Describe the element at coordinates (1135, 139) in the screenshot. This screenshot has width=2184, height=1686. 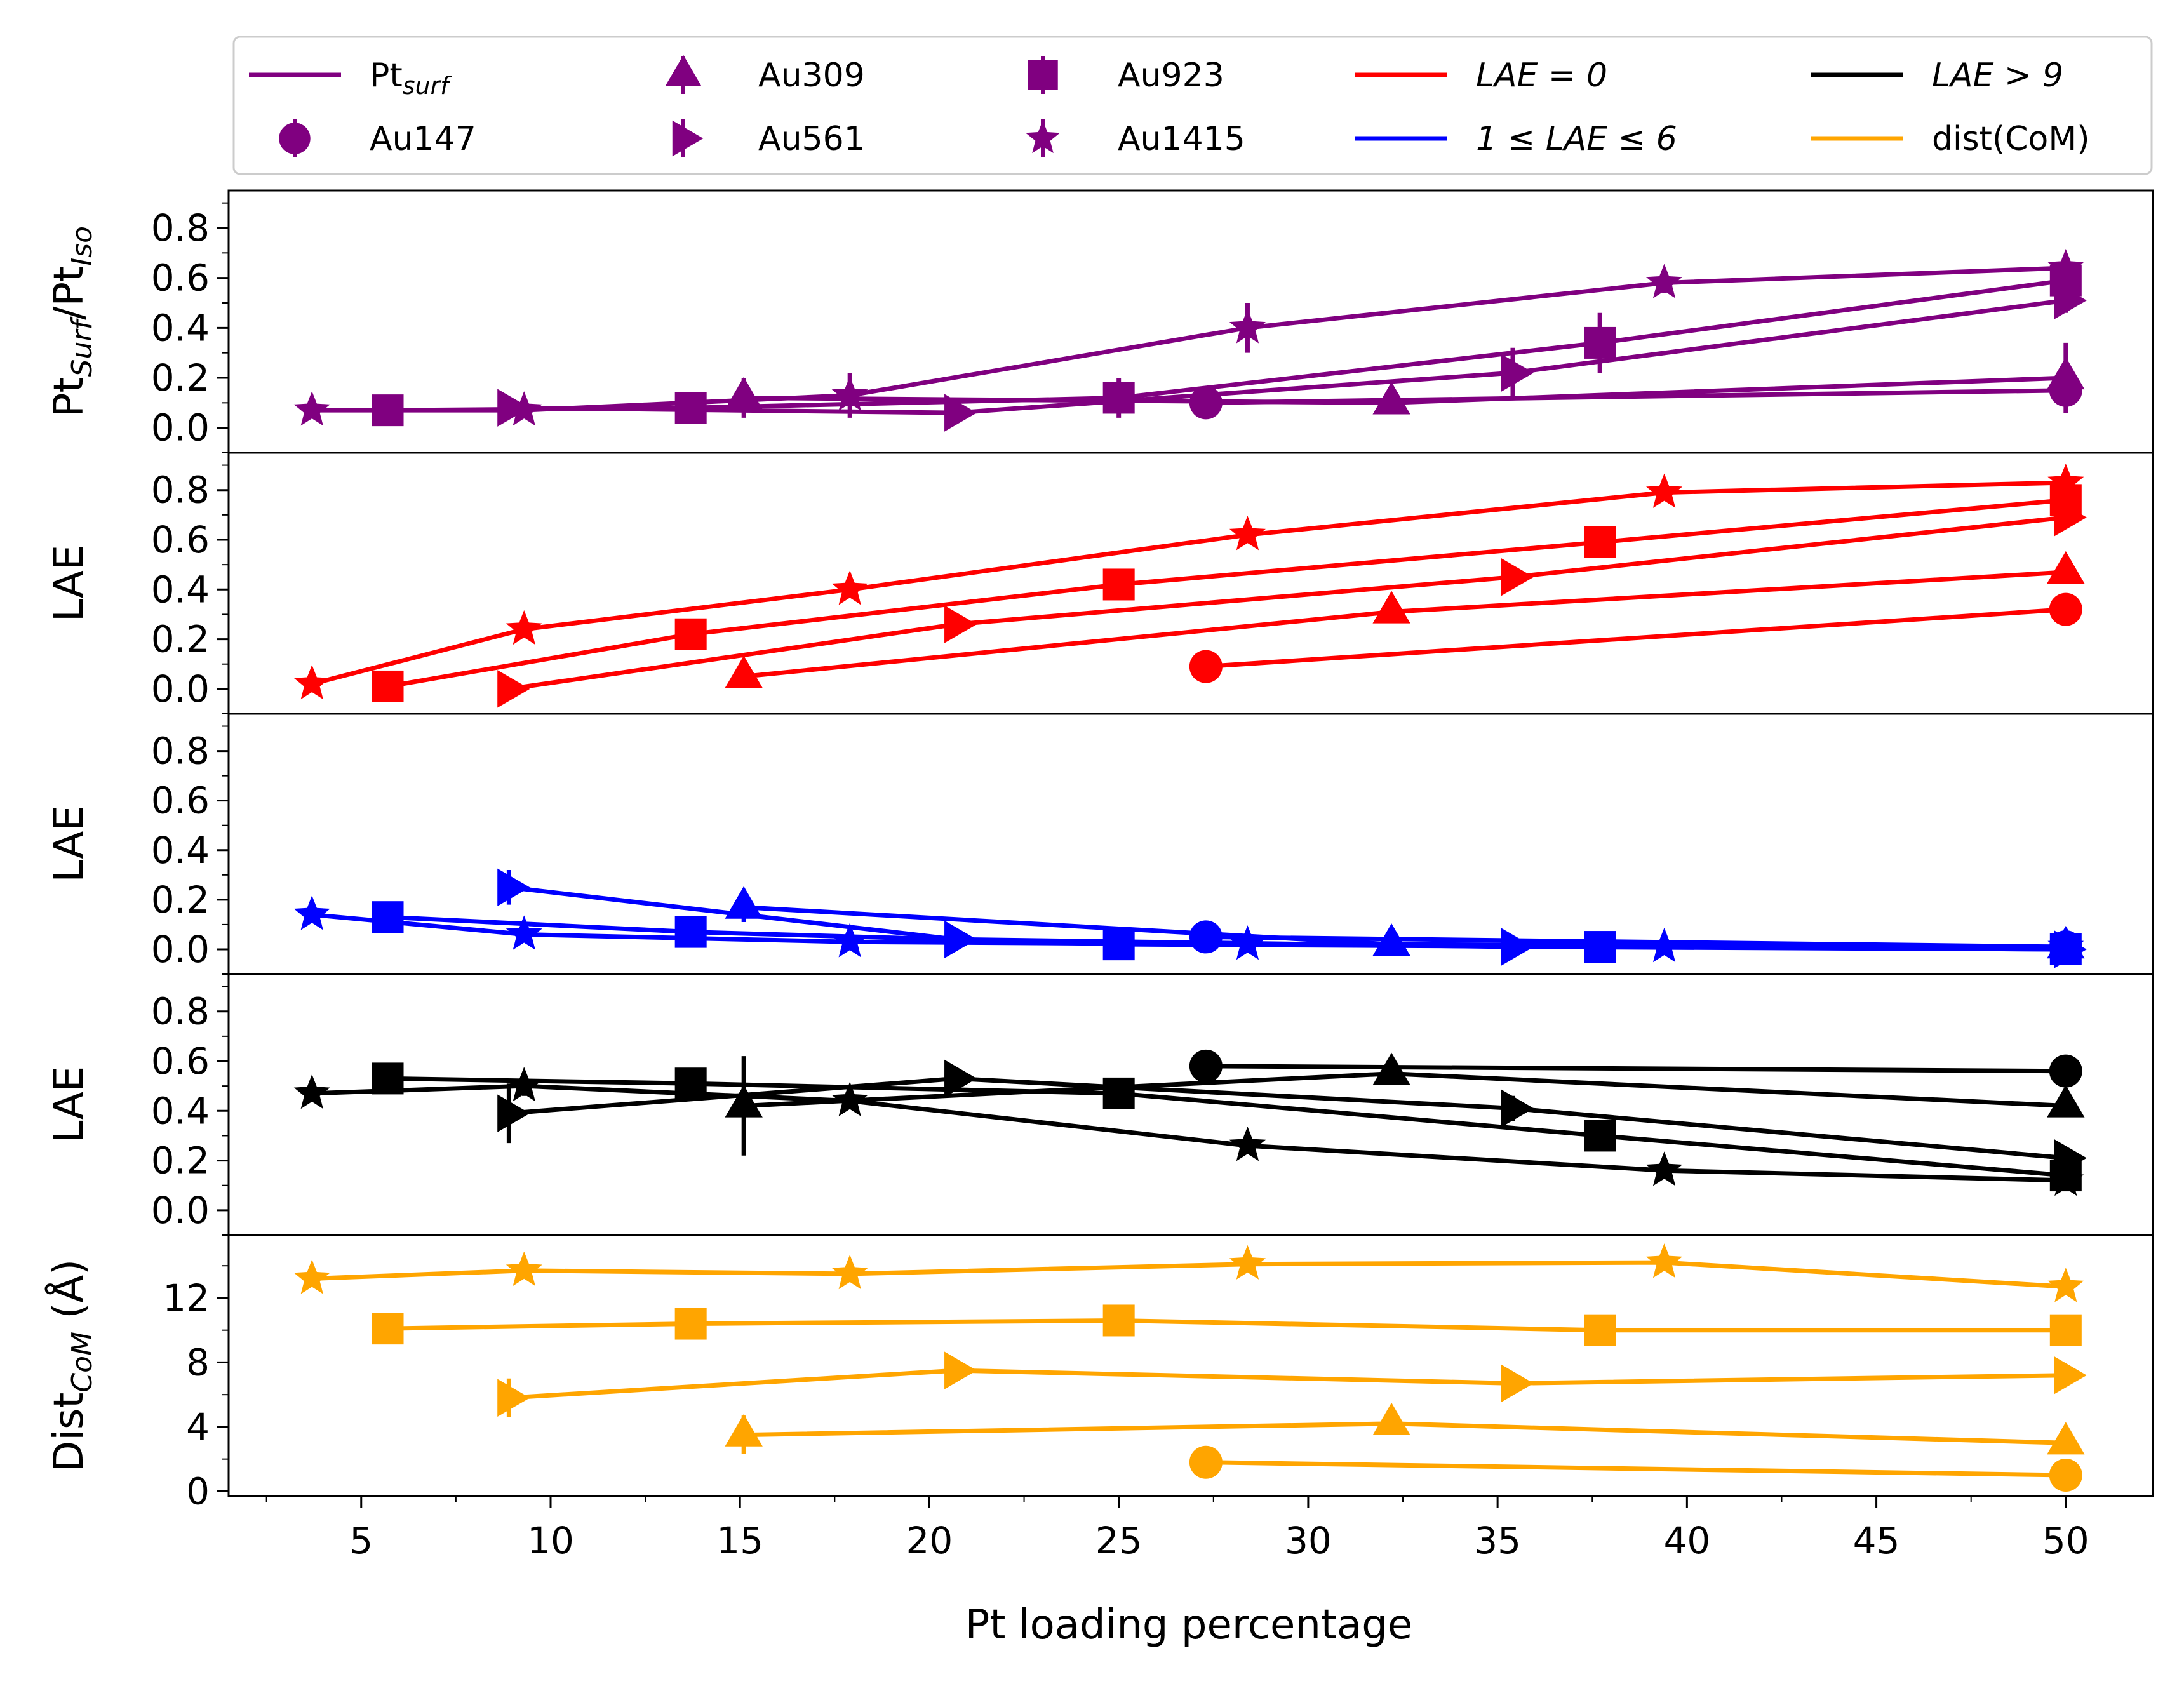
I see `legend-marker-entry: Au1415` at that location.